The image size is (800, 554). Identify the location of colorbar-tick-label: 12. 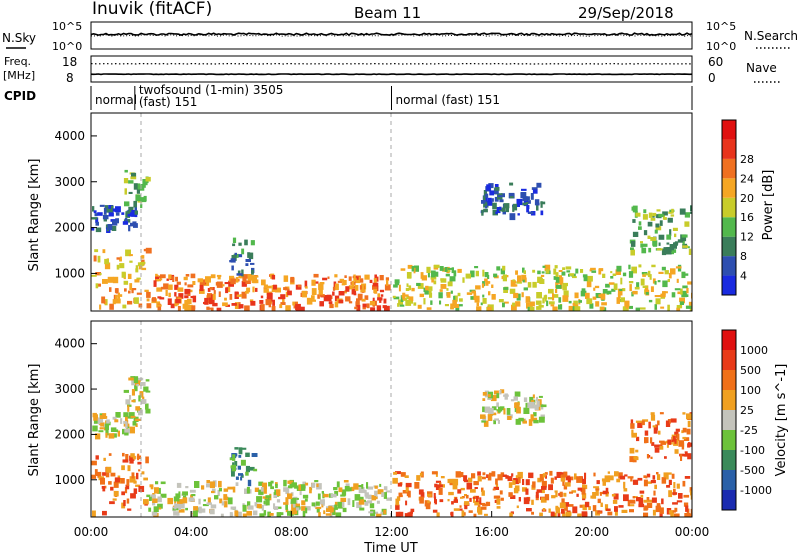
(747, 237).